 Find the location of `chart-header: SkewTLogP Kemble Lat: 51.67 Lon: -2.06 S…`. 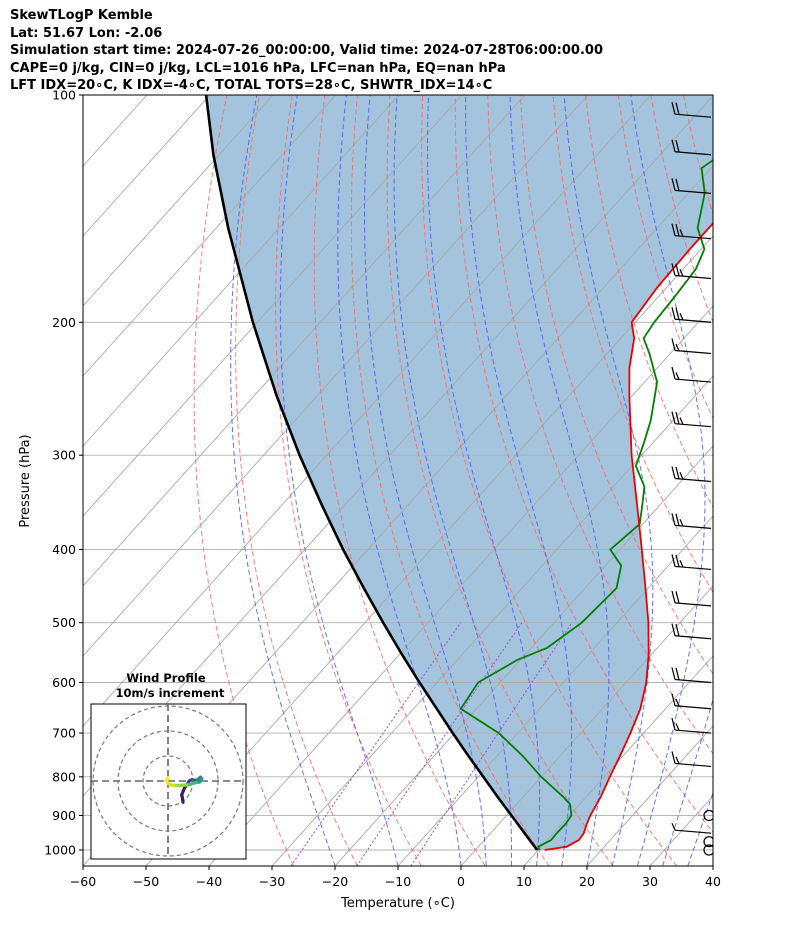

chart-header: SkewTLogP Kemble Lat: 51.67 Lon: -2.06 S… is located at coordinates (306, 51).